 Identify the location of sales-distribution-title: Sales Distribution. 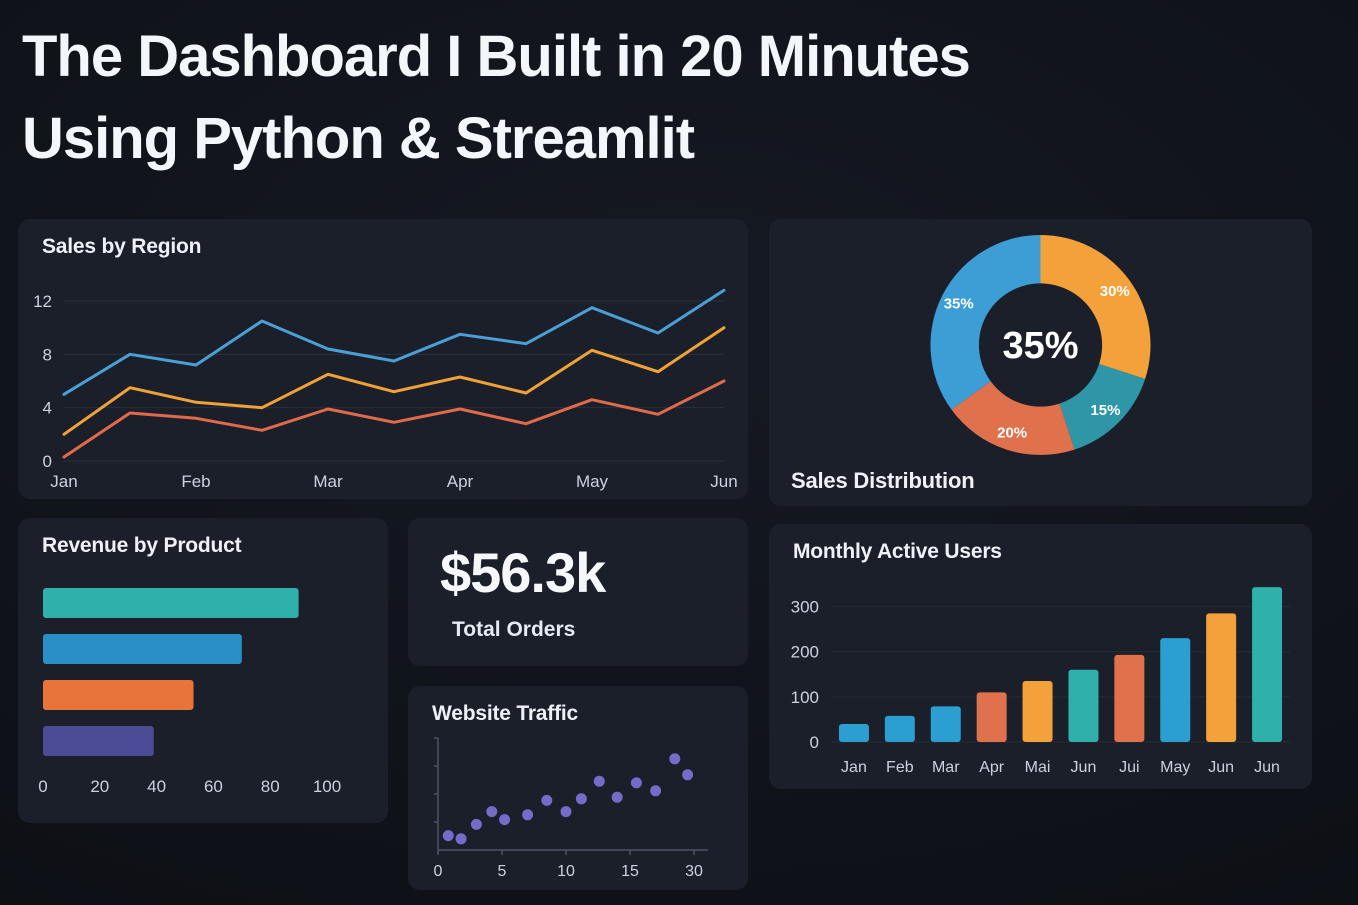
(883, 480).